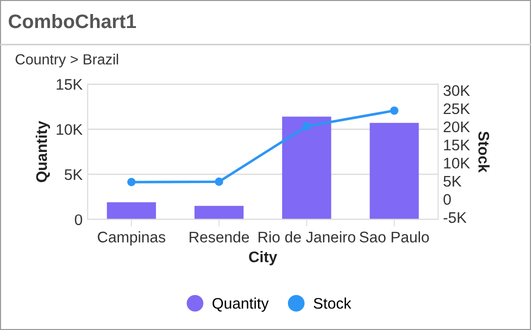  Describe the element at coordinates (394, 236) in the screenshot. I see `x-tick-label: Sao Paulo` at that location.